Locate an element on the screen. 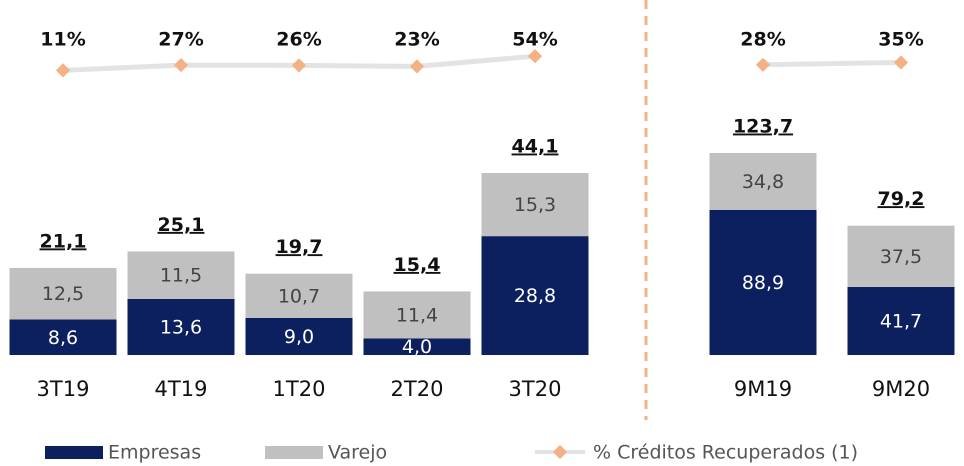 Image resolution: width=964 pixels, height=466 pixels. line is located at coordinates (832, 63).